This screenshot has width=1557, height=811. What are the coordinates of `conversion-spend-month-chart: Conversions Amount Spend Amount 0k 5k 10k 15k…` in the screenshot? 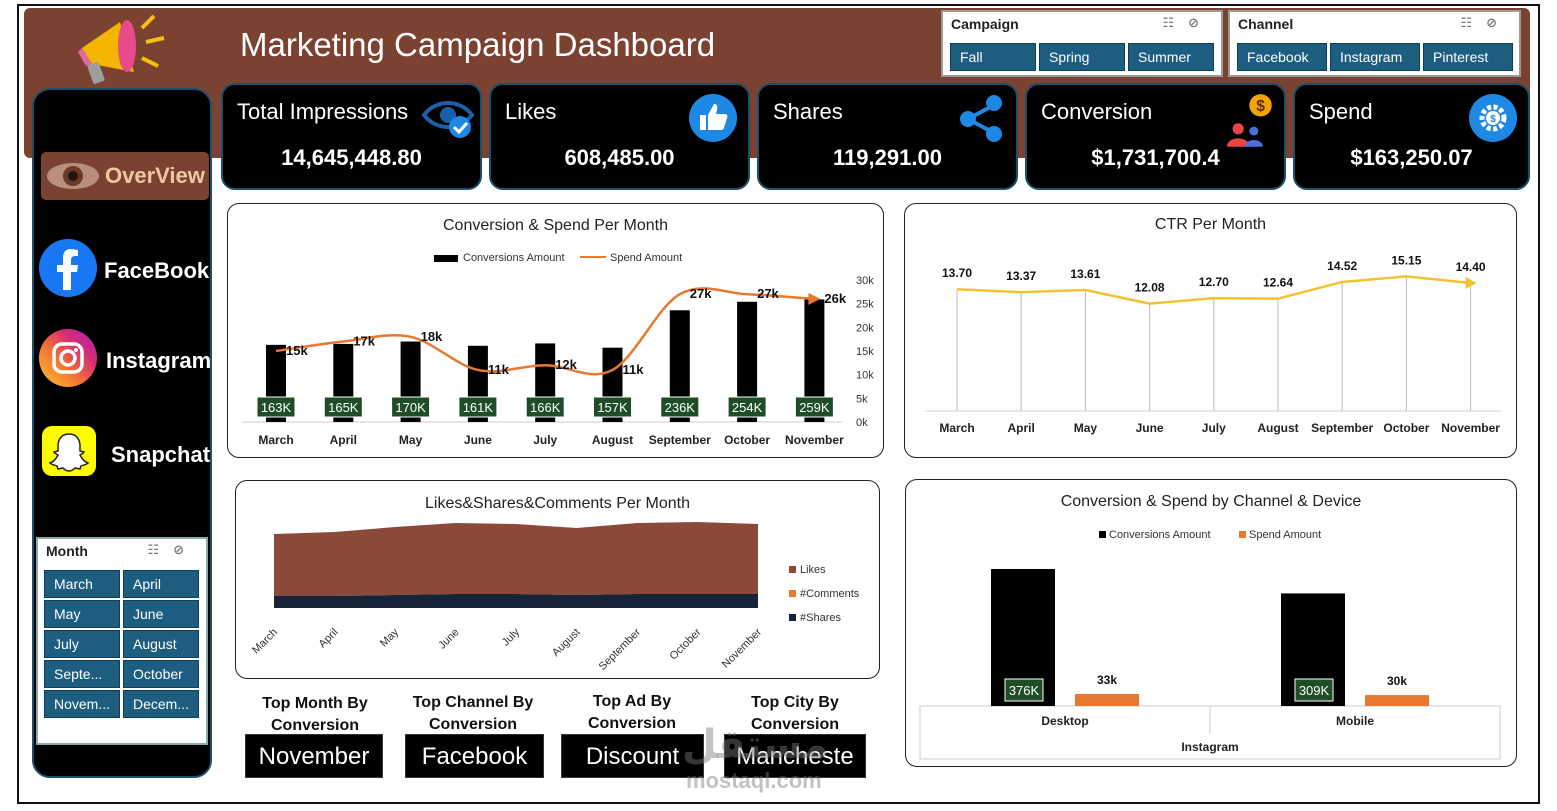 It's located at (558, 349).